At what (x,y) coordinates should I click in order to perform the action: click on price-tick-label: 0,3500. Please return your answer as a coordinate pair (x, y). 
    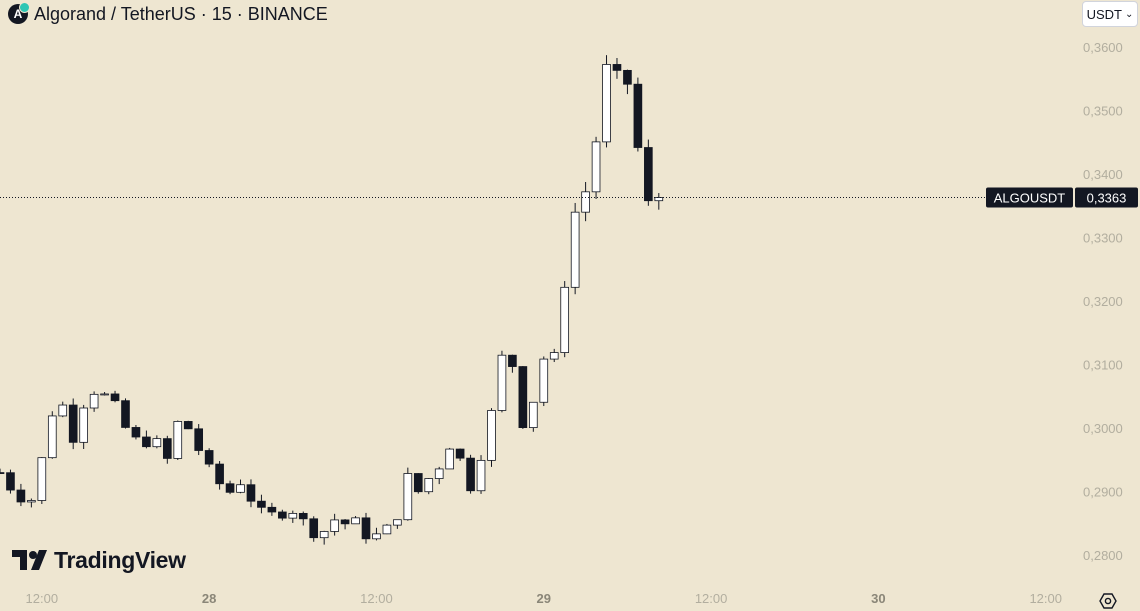
    Looking at the image, I should click on (1103, 111).